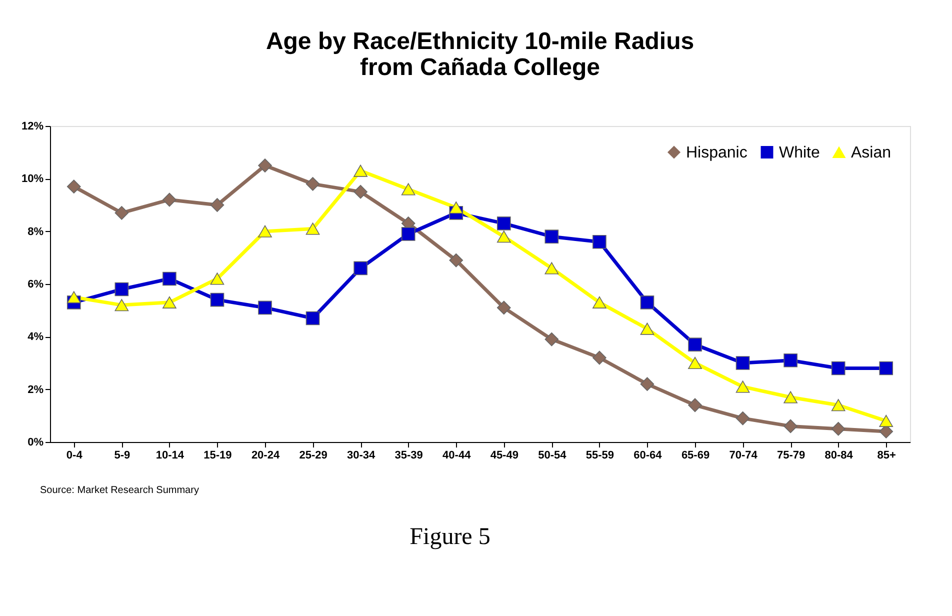 This screenshot has width=952, height=616. Describe the element at coordinates (648, 456) in the screenshot. I see `x-tick-label: 60-64` at that location.